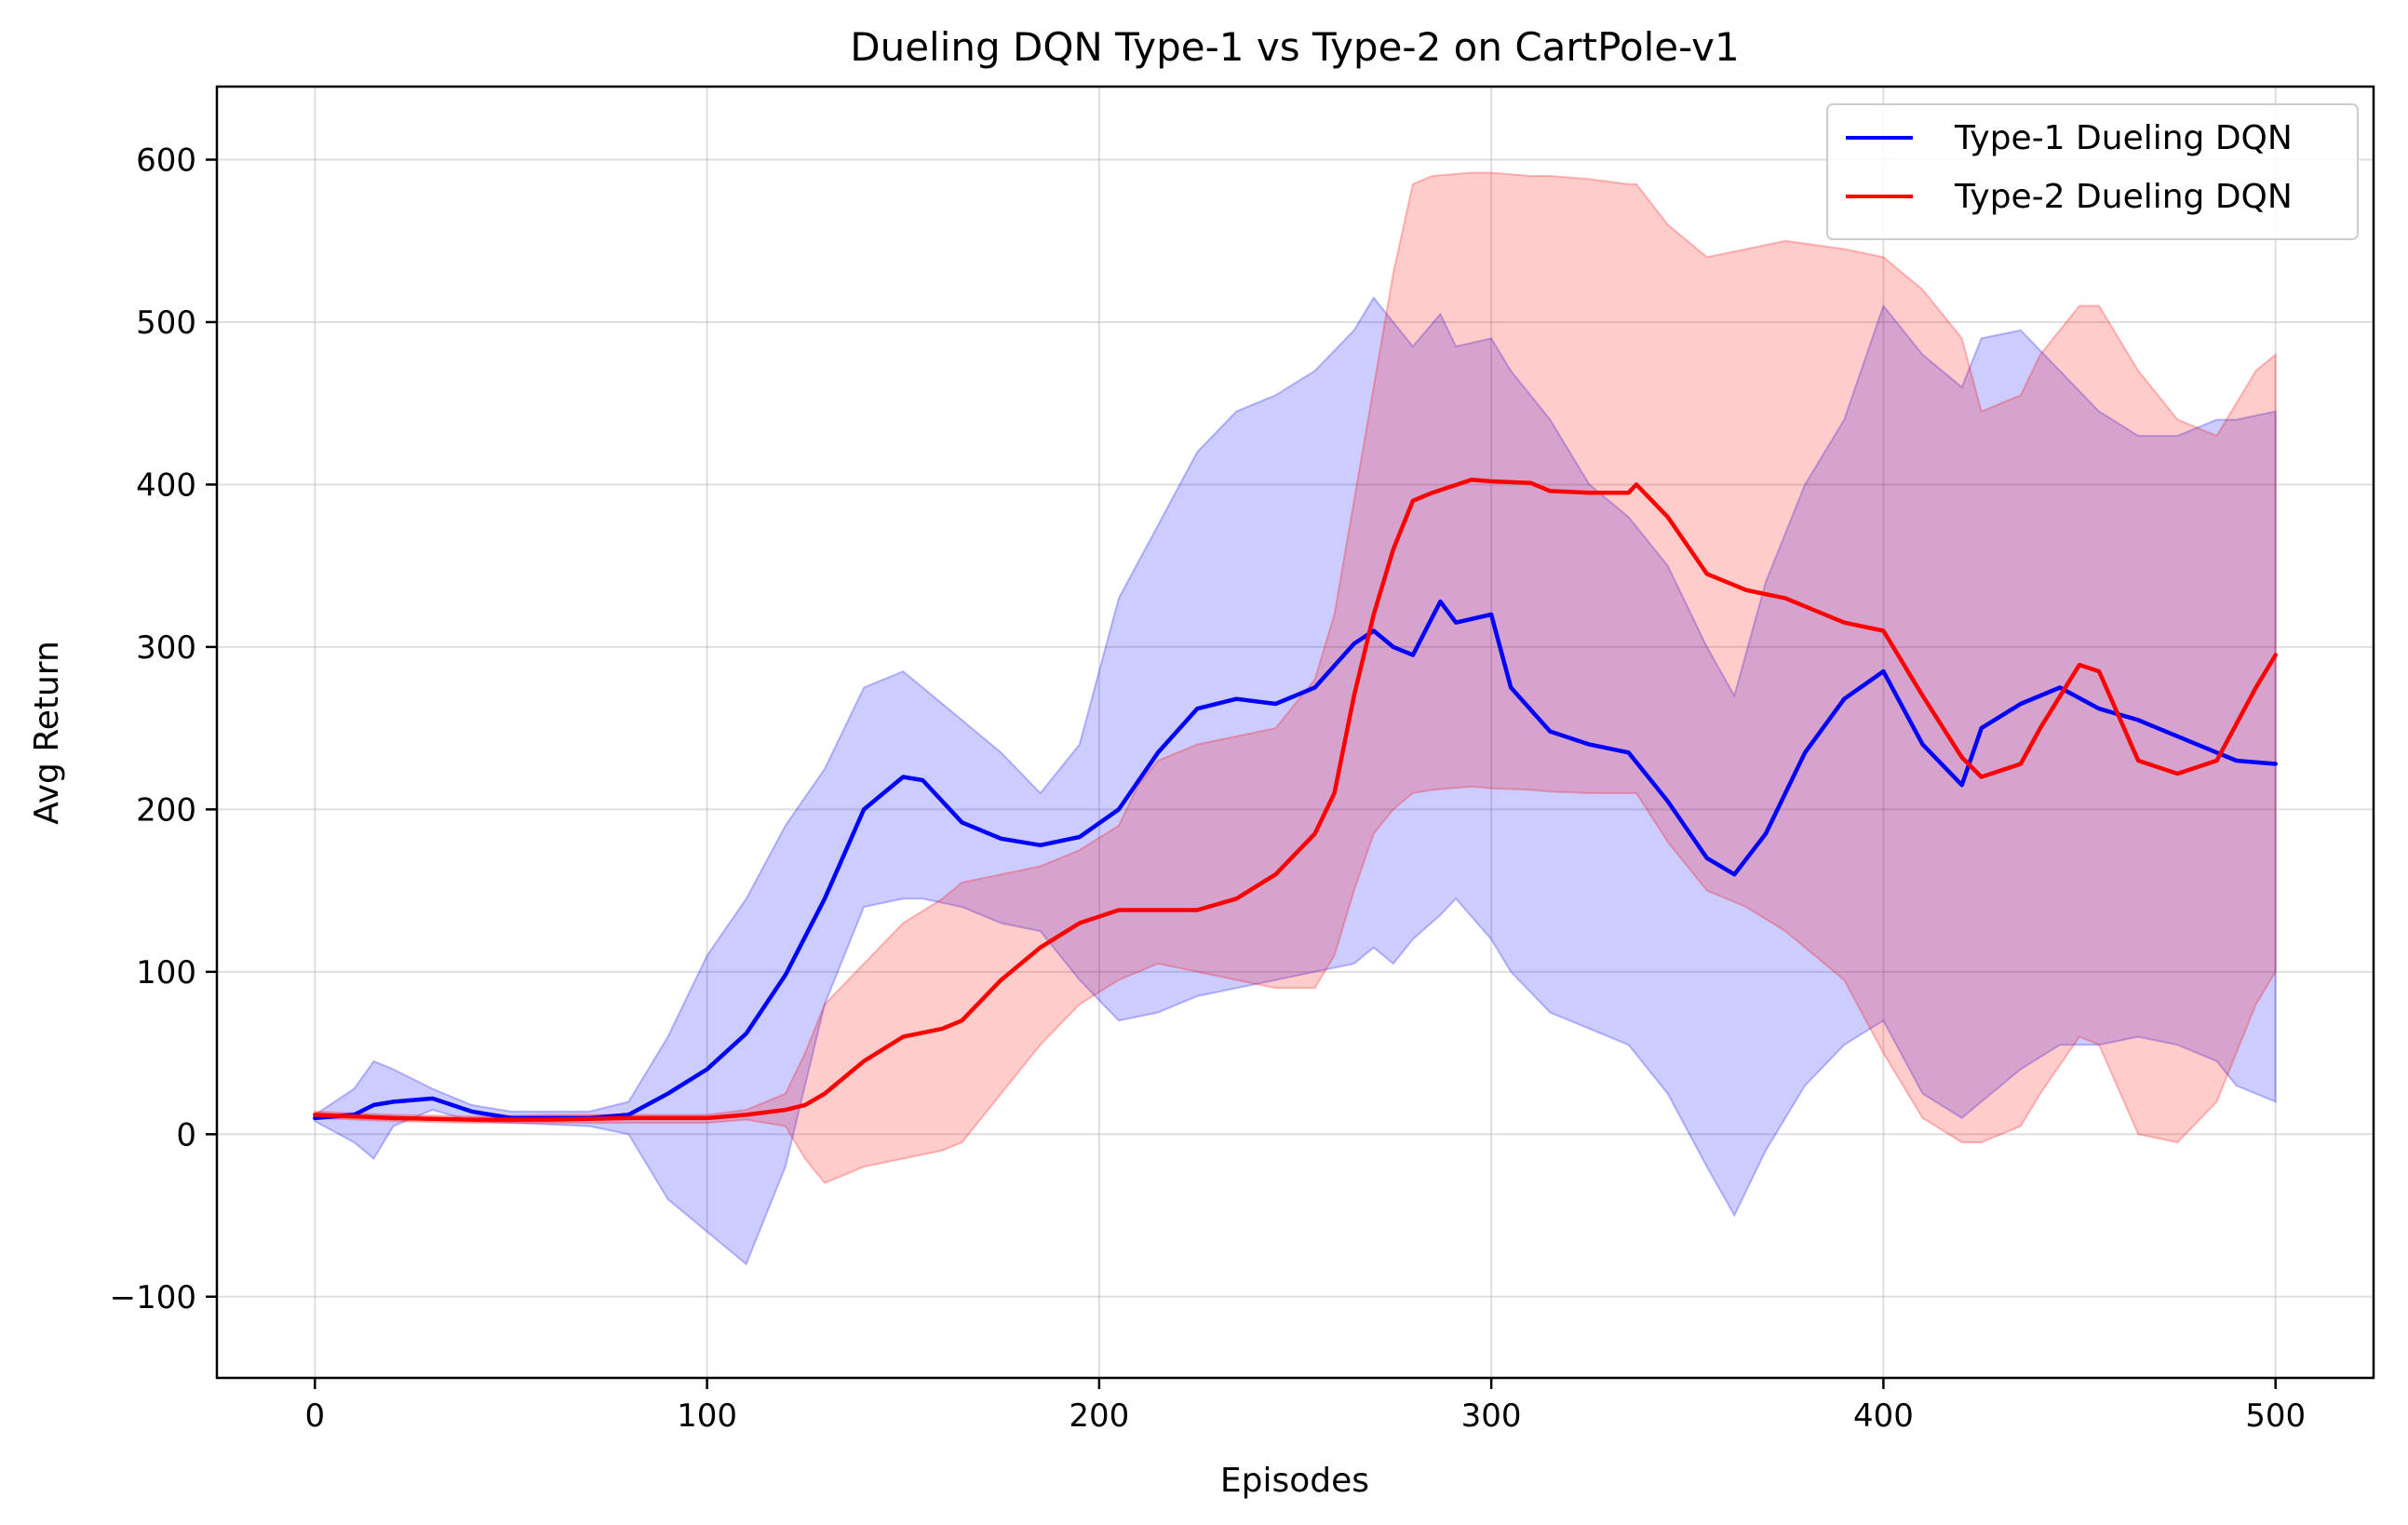  I want to click on y-tick-label: 0, so click(186, 1135).